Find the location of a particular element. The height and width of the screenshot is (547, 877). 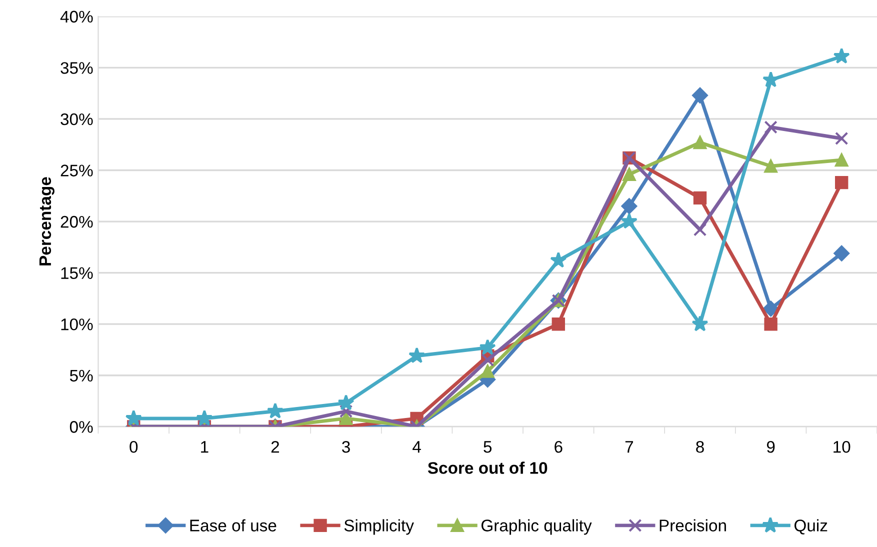

x-tick-label: 8 is located at coordinates (700, 446).